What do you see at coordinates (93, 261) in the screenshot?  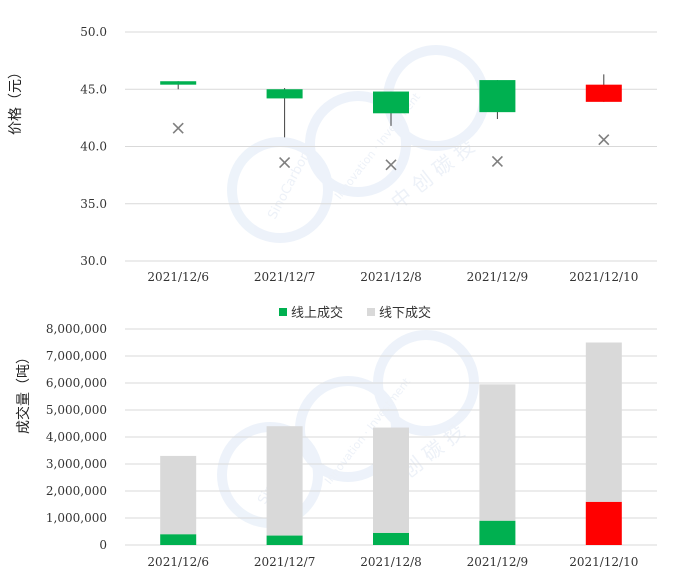 I see `price-y-tick-label: 30.0` at bounding box center [93, 261].